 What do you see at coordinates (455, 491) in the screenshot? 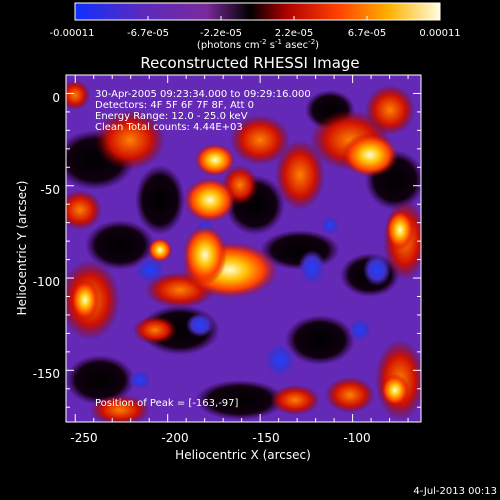
I see `footer-date: 4-Jul-2013 00:13` at bounding box center [455, 491].